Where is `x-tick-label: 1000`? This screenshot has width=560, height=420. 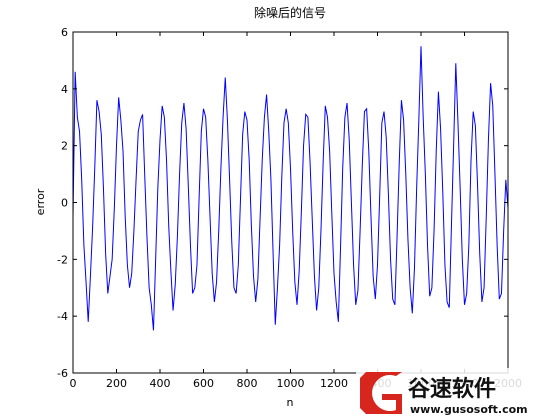
x-tick-label: 1000 is located at coordinates (291, 383).